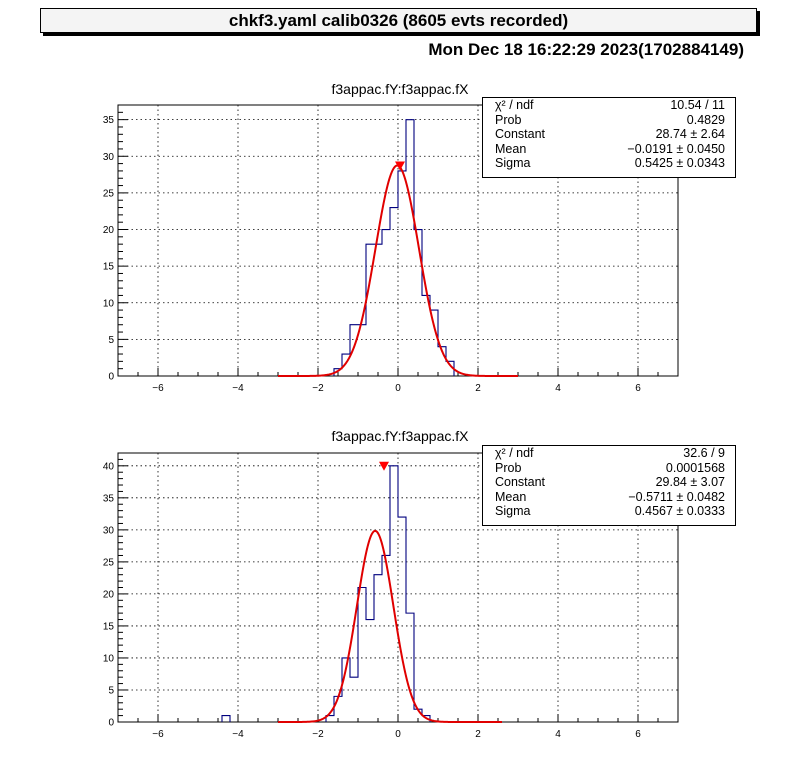  What do you see at coordinates (609, 511) in the screenshot?
I see `stat-row: Sigma 0.4567 ± 0.0333` at bounding box center [609, 511].